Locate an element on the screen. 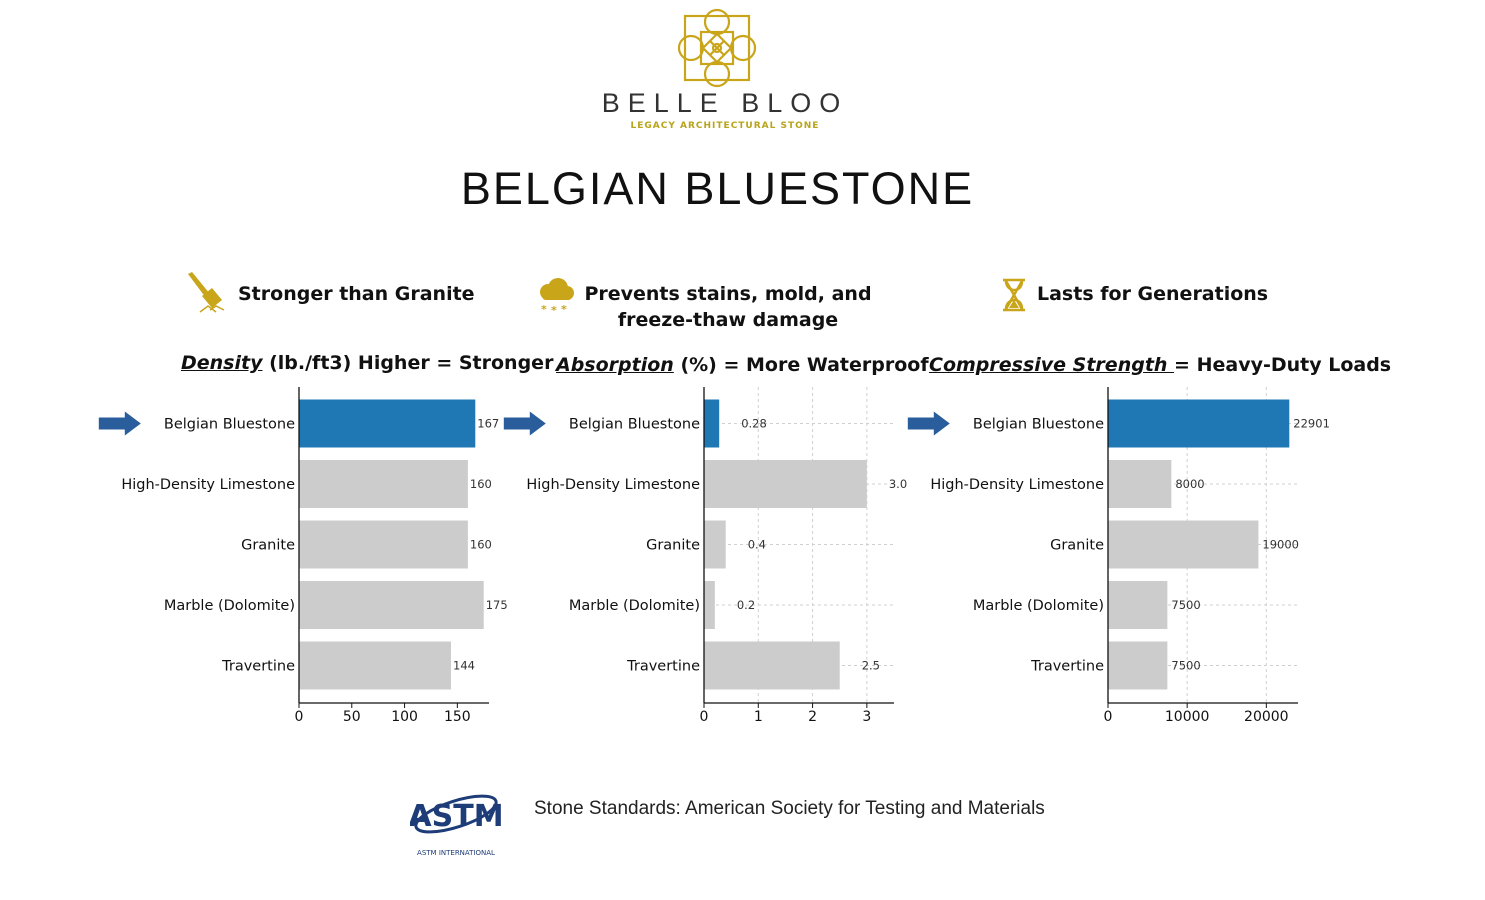 Image resolution: width=1485 pixels, height=900 pixels. subtitle-key: Density is located at coordinates (222, 363).